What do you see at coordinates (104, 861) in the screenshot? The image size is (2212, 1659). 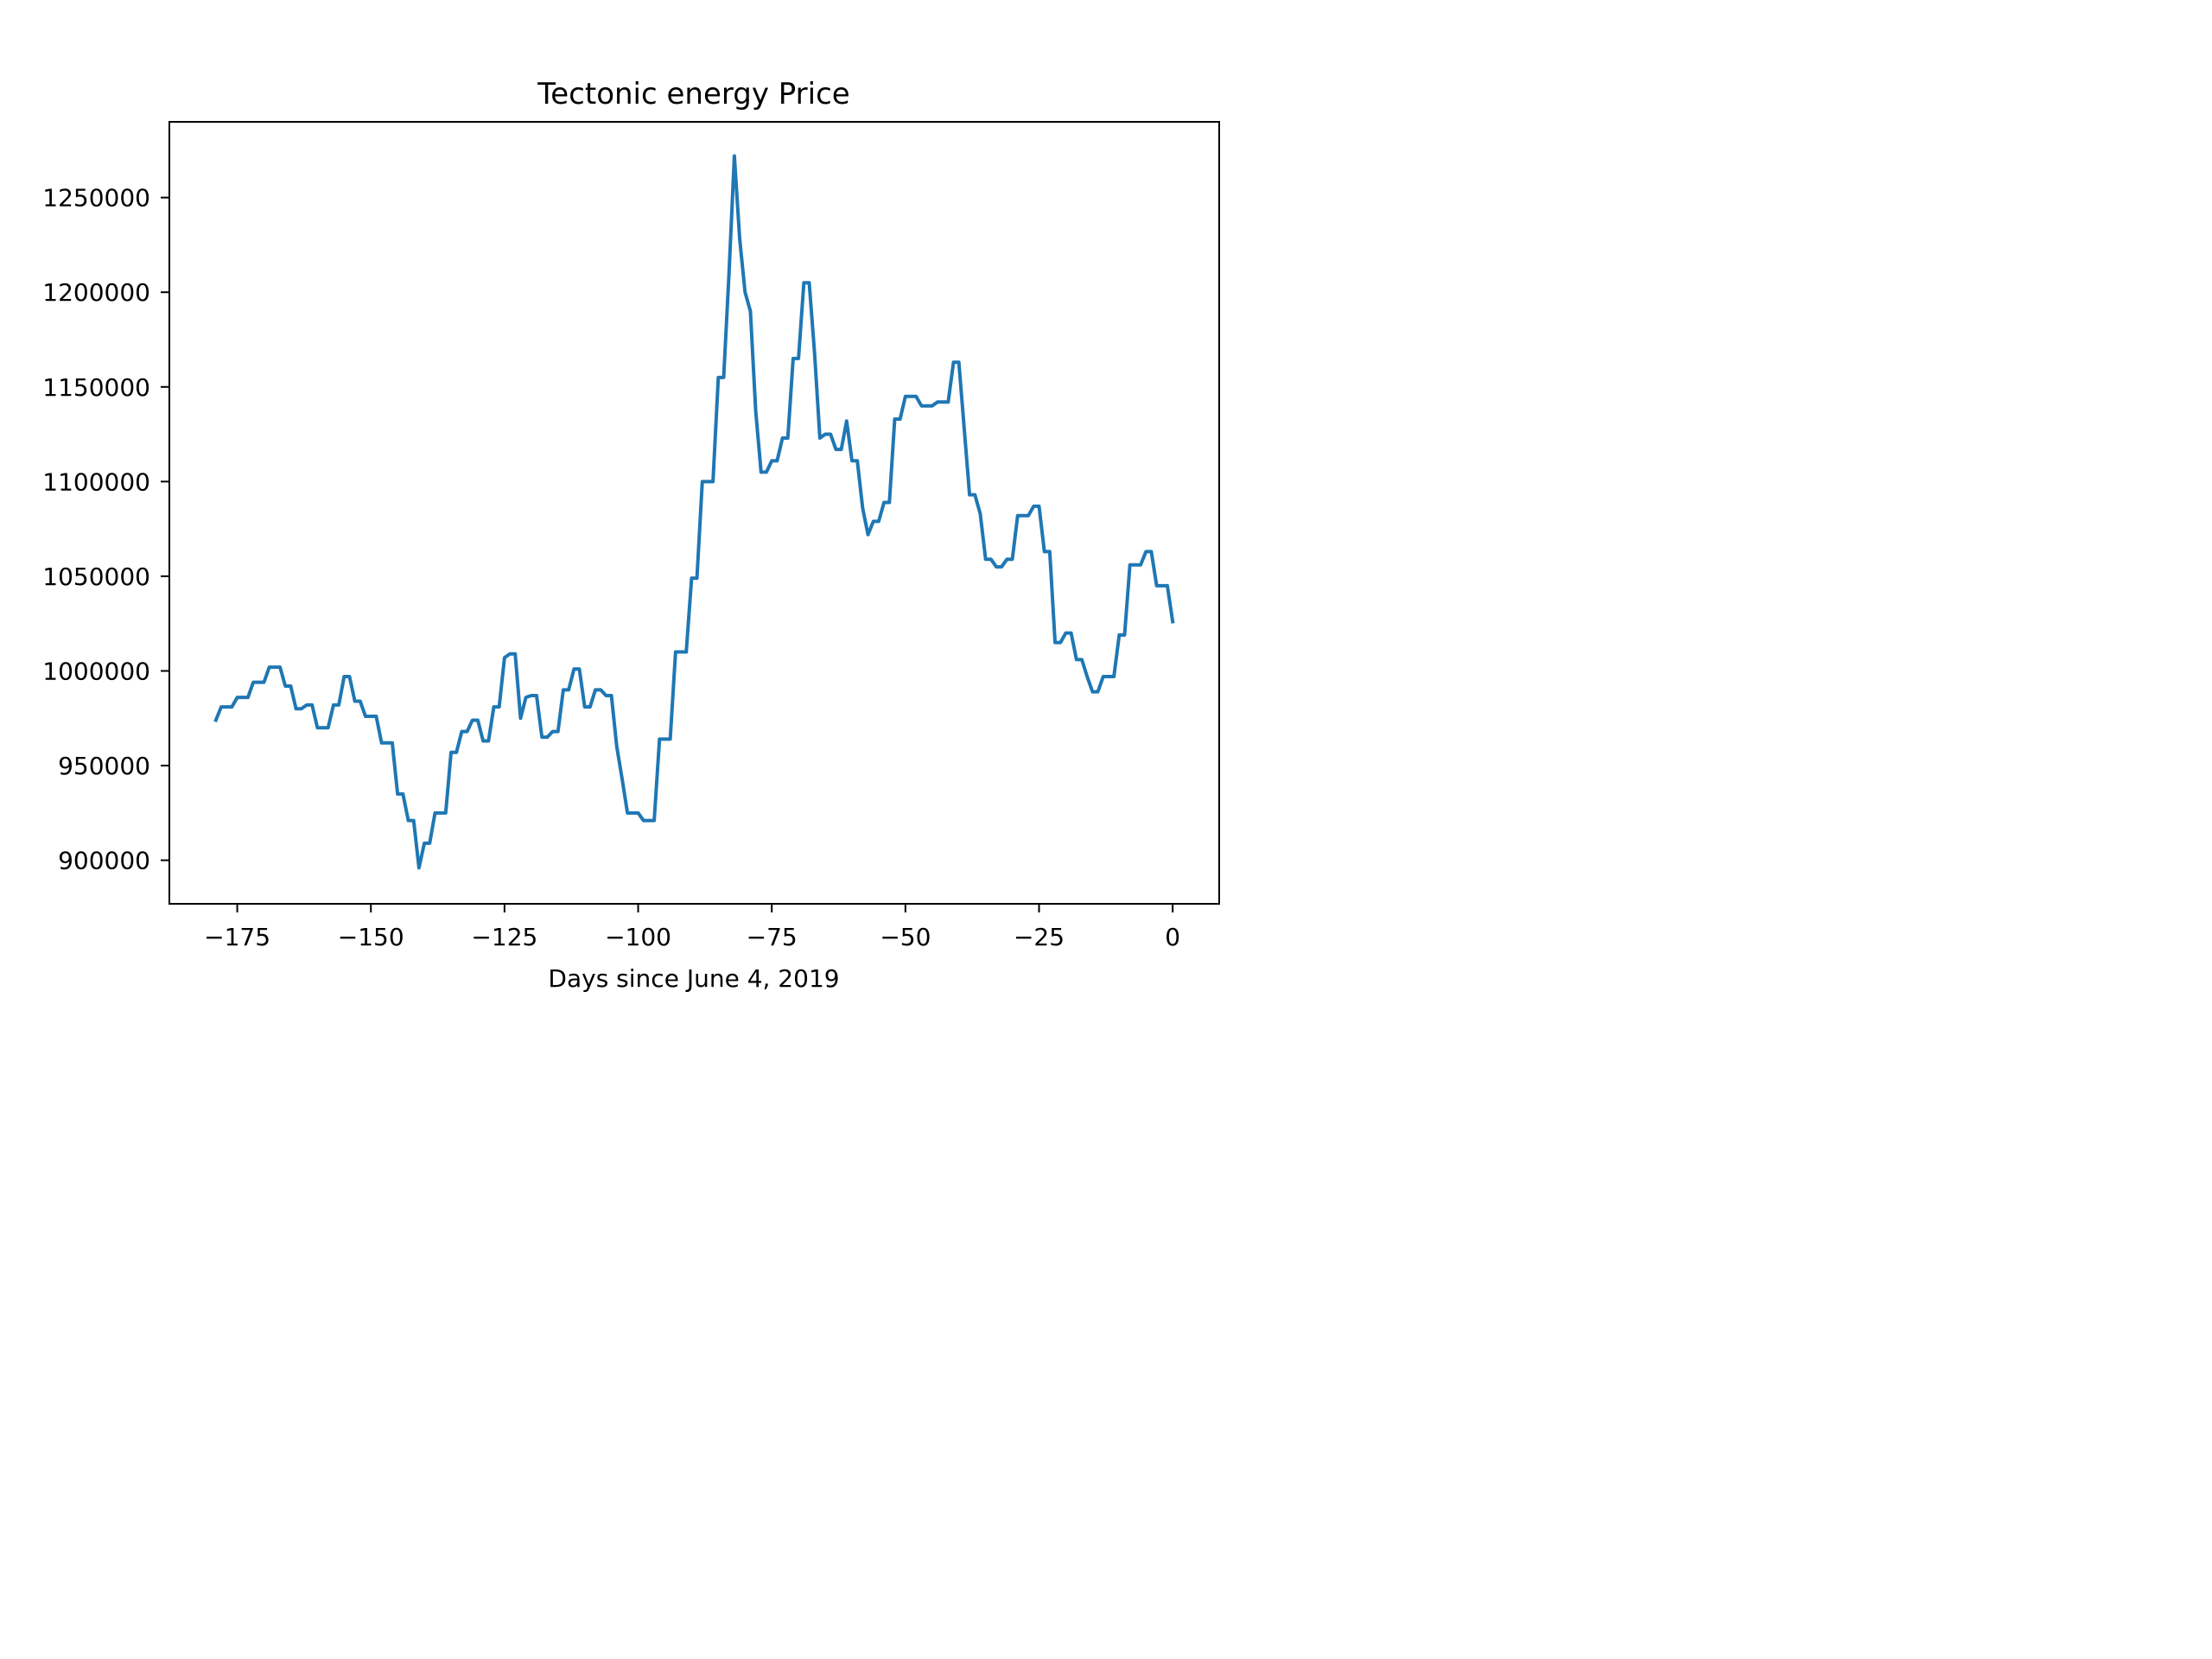 I see `y-tick-label: 900000` at bounding box center [104, 861].